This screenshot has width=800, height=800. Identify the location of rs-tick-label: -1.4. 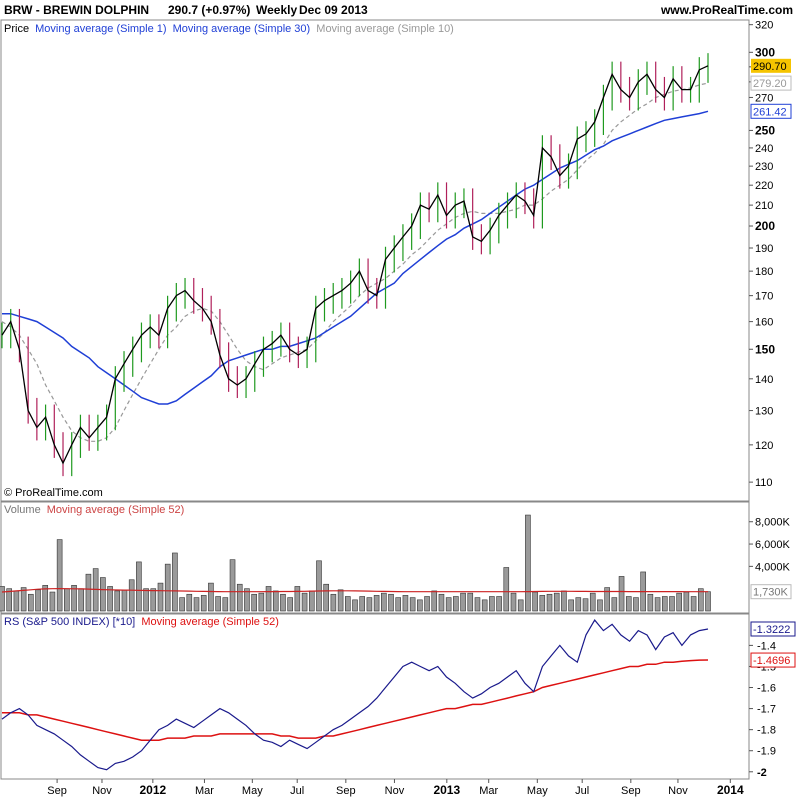
(766, 646).